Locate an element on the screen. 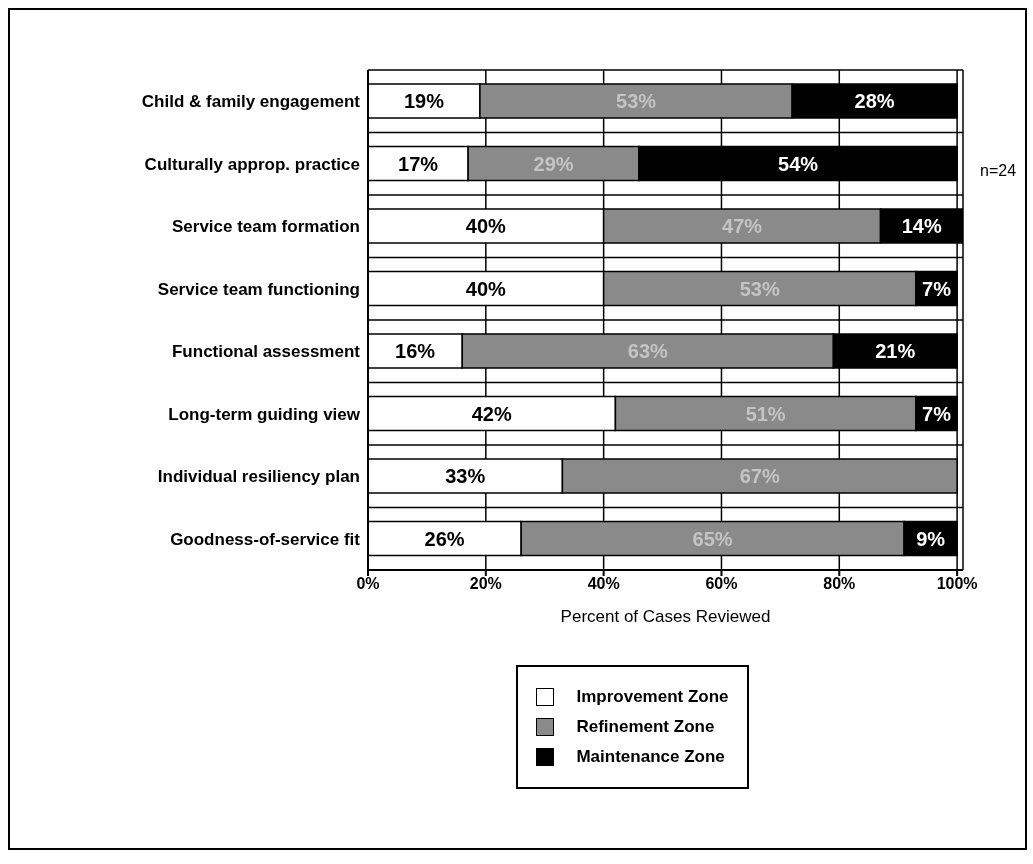 The image size is (1033, 864). x-tick-label: 100% is located at coordinates (957, 584).